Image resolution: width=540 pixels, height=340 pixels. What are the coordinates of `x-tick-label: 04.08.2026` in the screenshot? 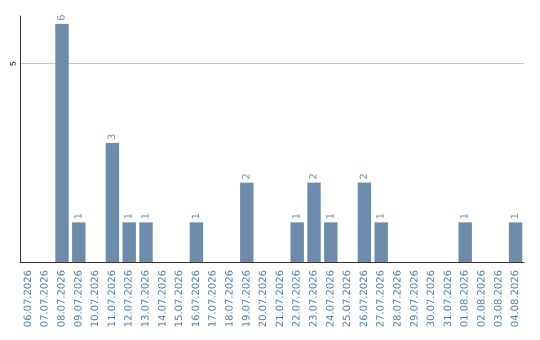 It's located at (516, 299).